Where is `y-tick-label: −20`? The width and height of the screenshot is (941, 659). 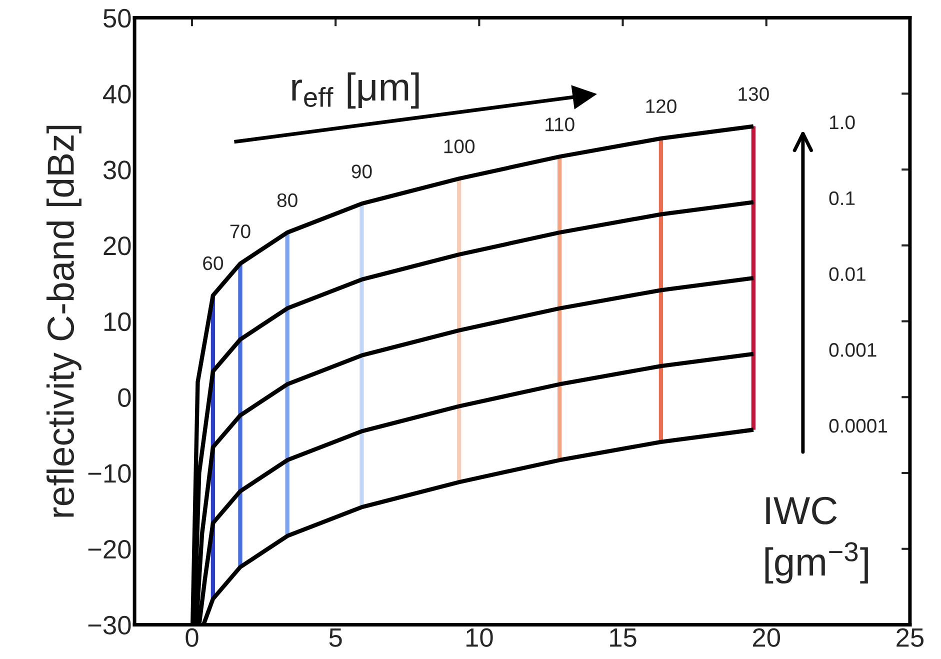 y-tick-label: −20 is located at coordinates (109, 549).